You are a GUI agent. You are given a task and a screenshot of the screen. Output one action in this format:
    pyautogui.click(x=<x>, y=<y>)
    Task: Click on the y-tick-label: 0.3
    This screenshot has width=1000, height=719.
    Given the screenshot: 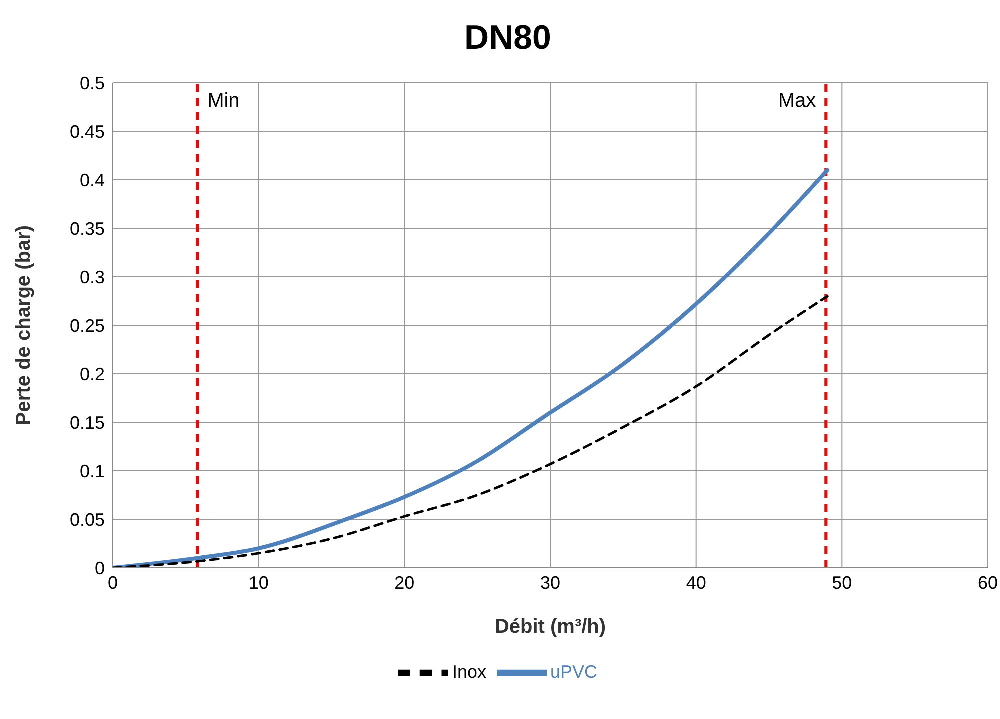 What is the action you would take?
    pyautogui.click(x=92, y=277)
    